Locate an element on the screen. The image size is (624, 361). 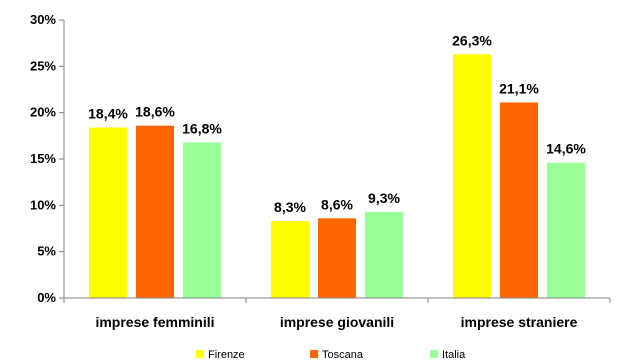
data-label: 8,3% is located at coordinates (290, 207).